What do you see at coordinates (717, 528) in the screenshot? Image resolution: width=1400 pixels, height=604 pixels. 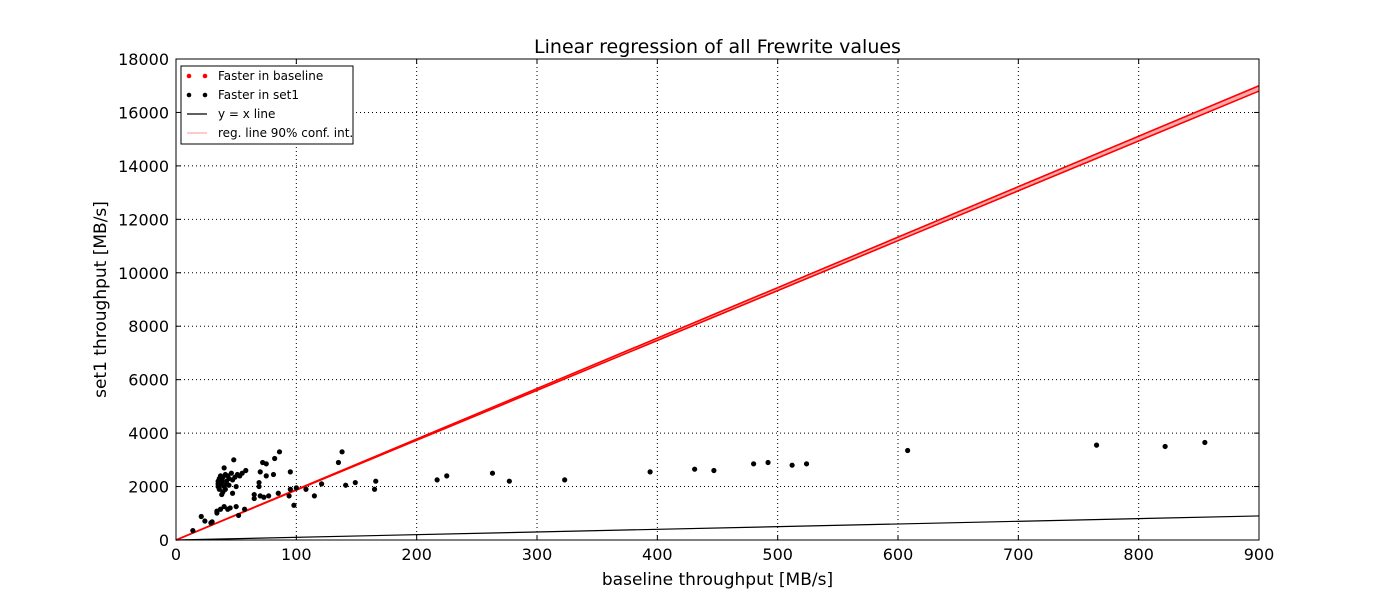 I see `y-equals-x-line` at bounding box center [717, 528].